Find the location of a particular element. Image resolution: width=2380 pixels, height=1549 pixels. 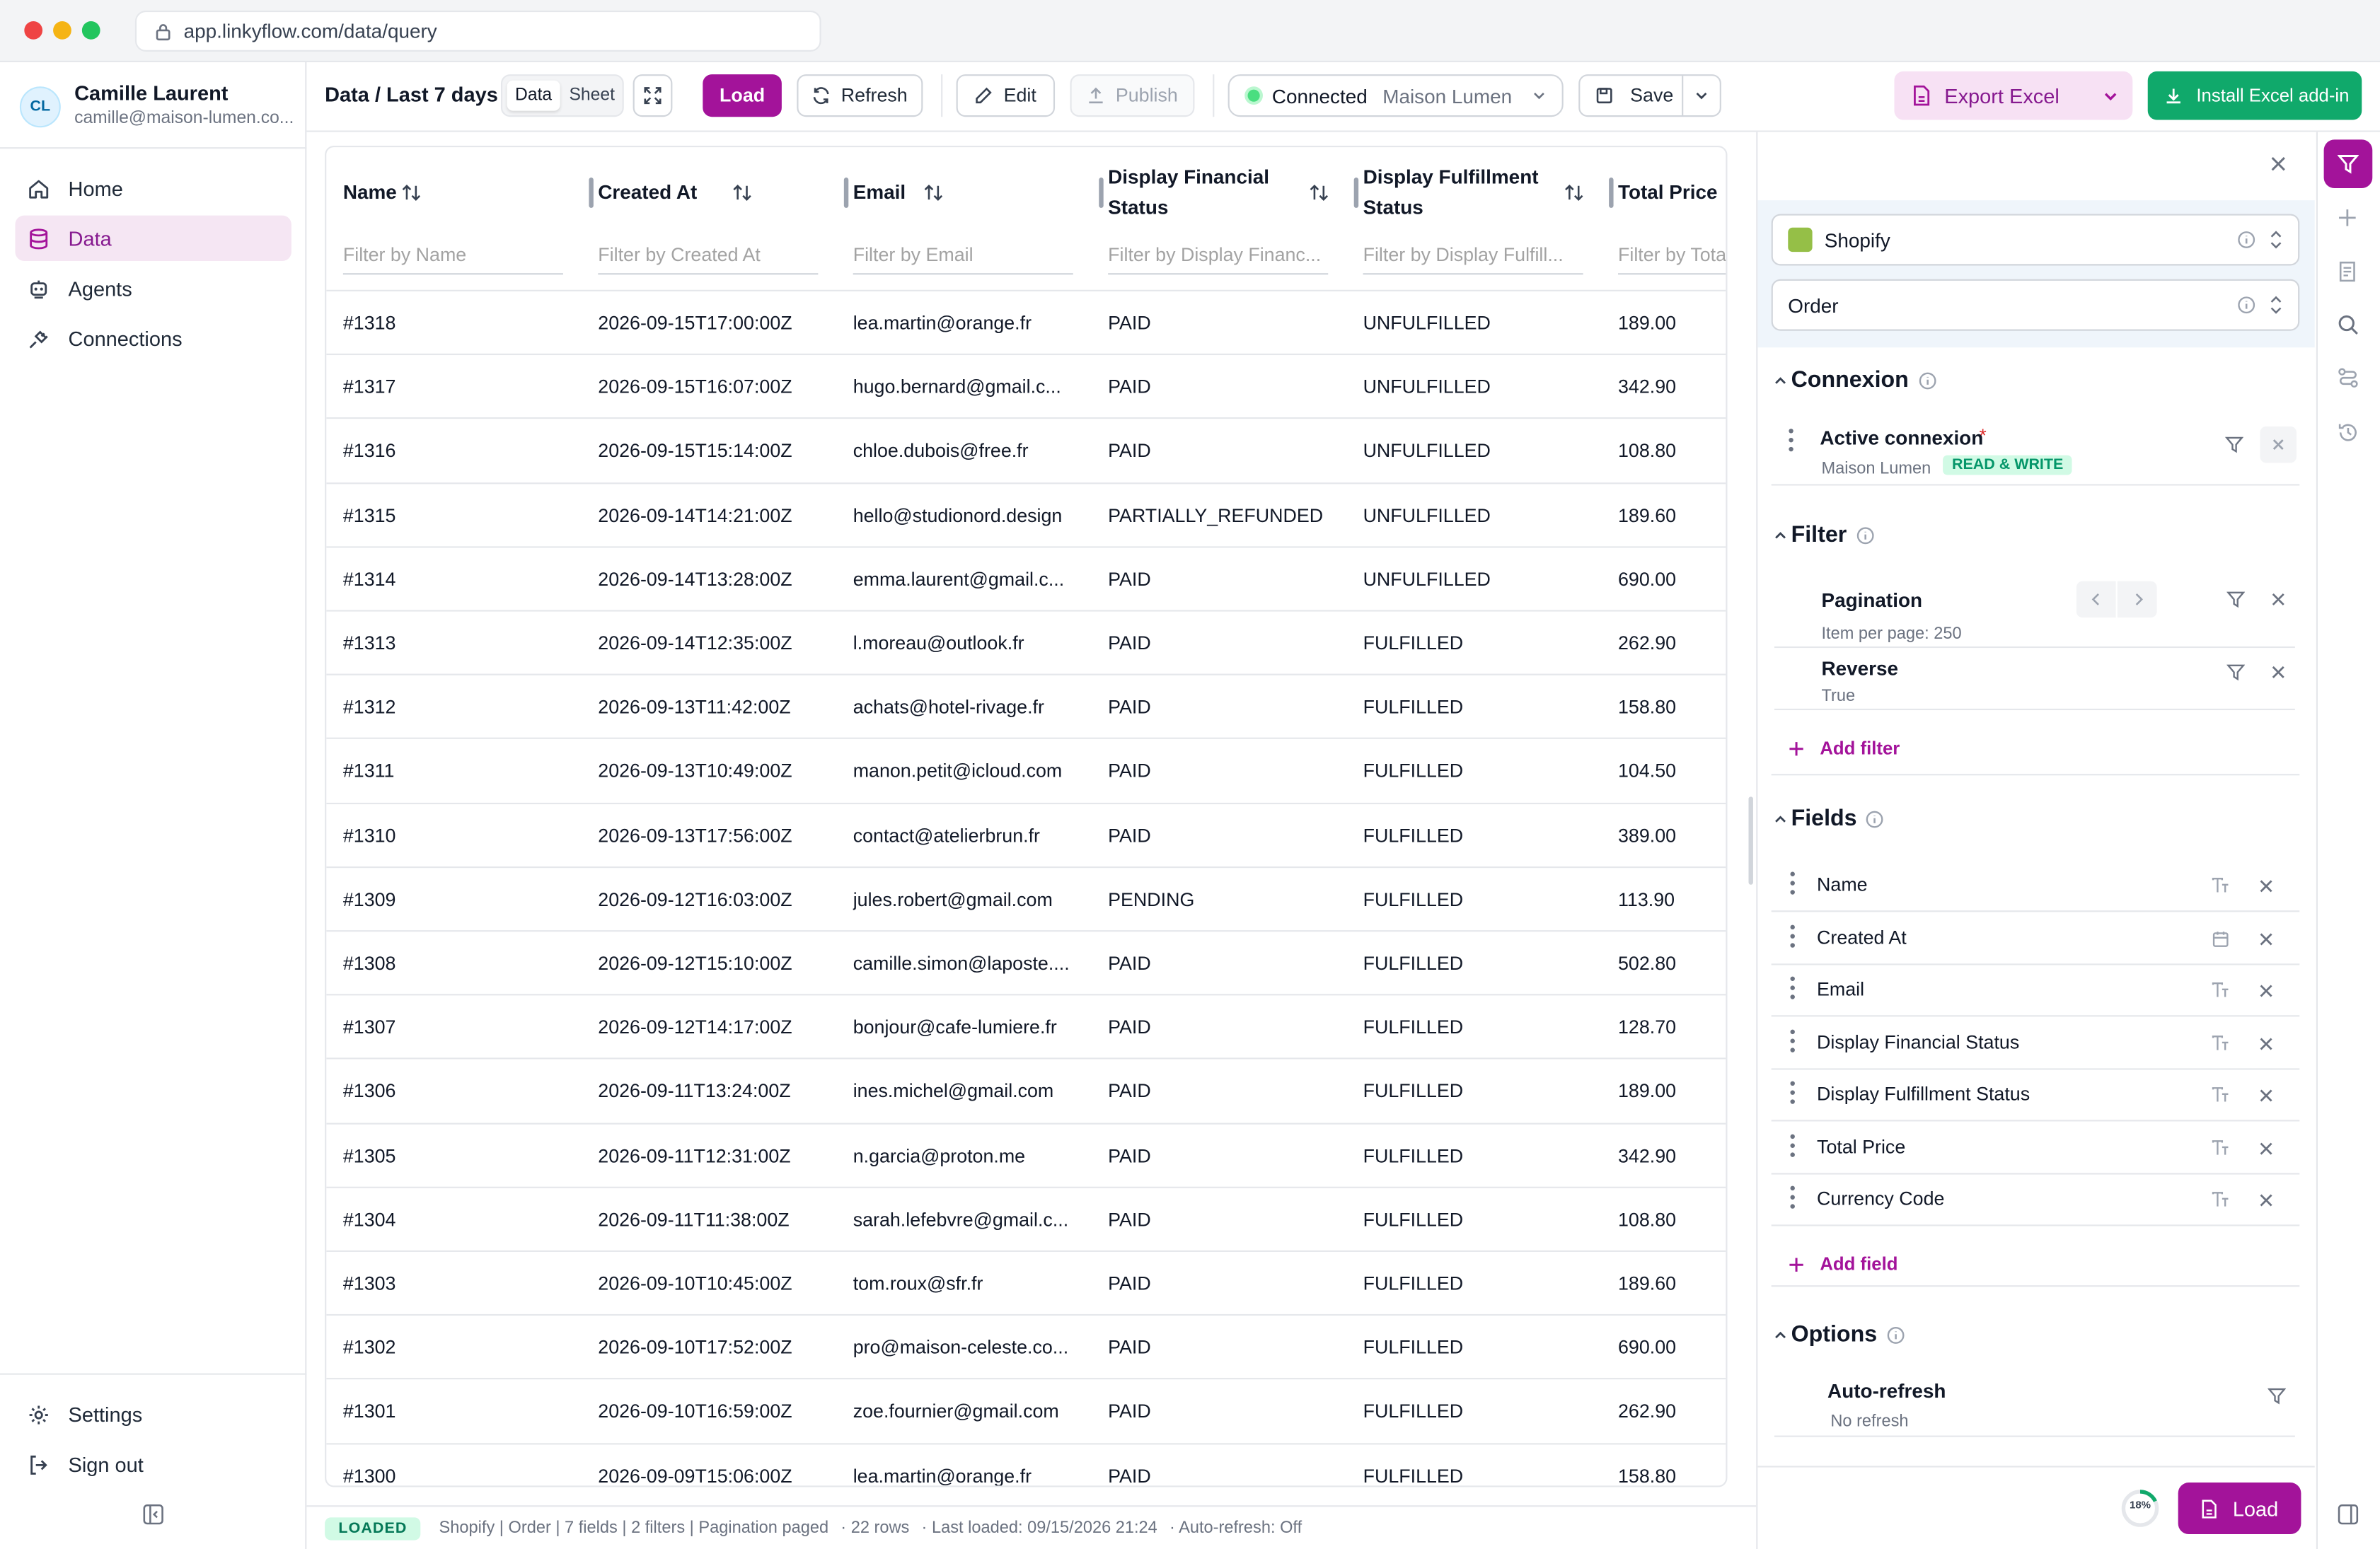

maximize-window-dot is located at coordinates (91, 31).